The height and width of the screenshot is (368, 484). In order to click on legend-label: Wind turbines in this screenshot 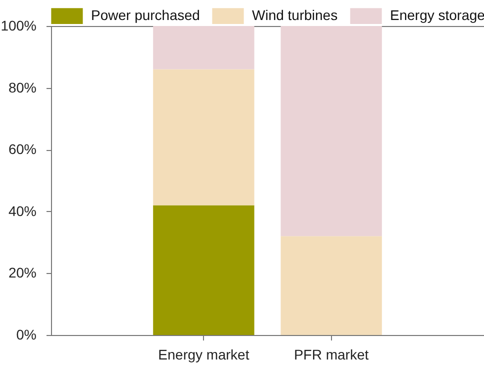, I will do `click(295, 15)`.